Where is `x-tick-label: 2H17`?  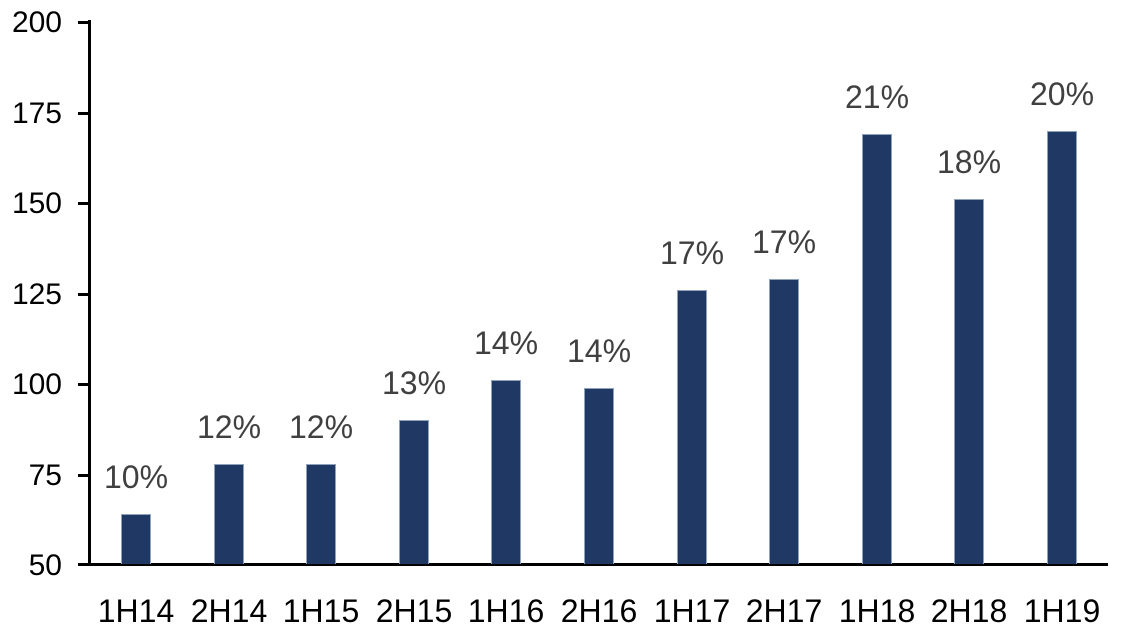 x-tick-label: 2H17 is located at coordinates (784, 611).